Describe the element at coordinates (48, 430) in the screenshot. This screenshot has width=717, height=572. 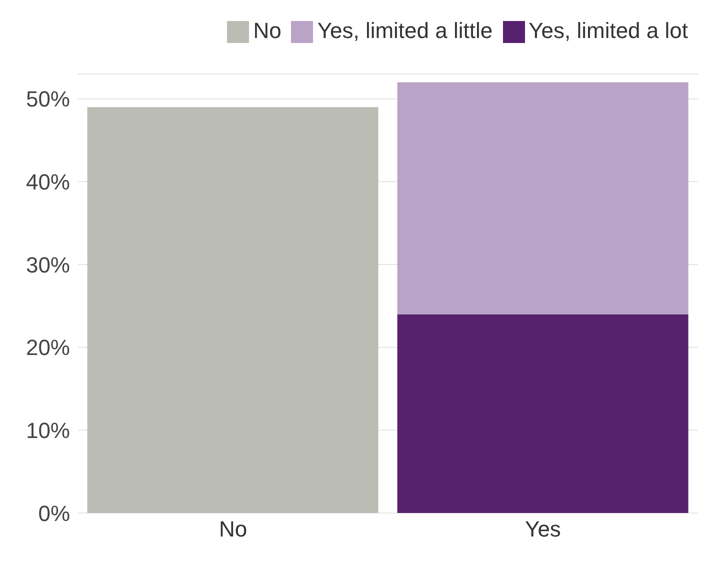
I see `y-tick-label: 10%` at that location.